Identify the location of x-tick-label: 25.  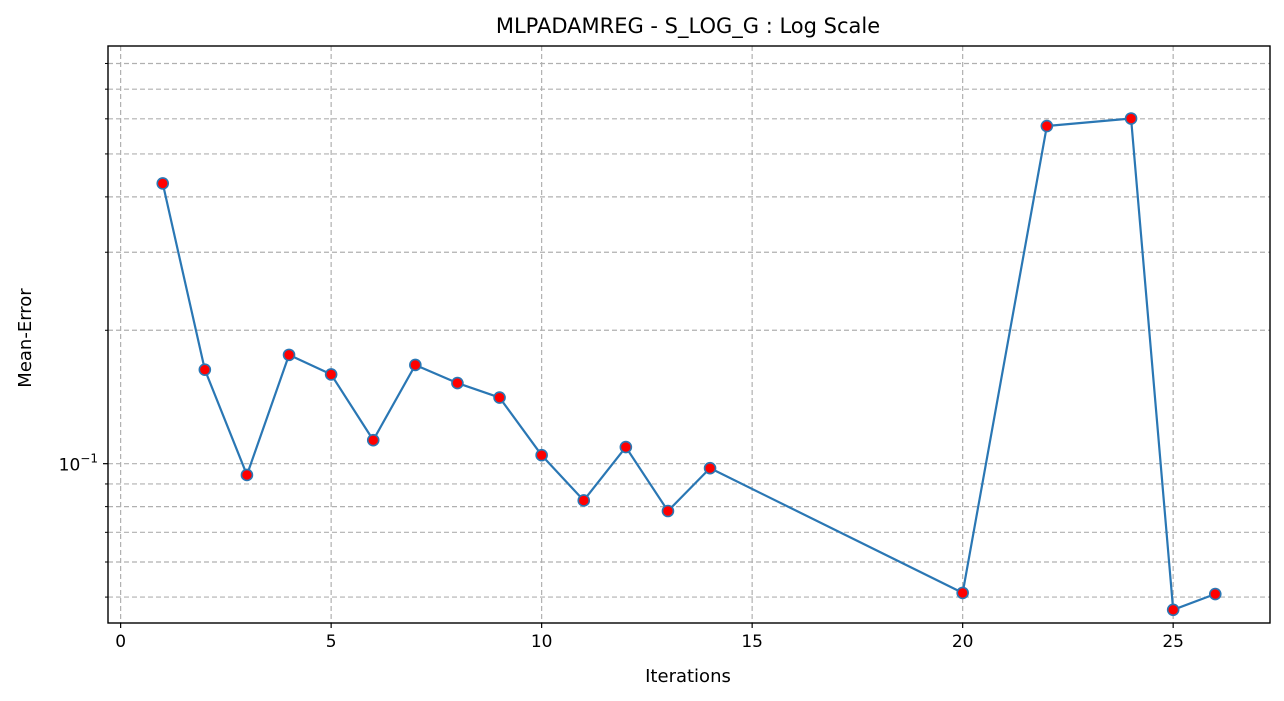
(1173, 642).